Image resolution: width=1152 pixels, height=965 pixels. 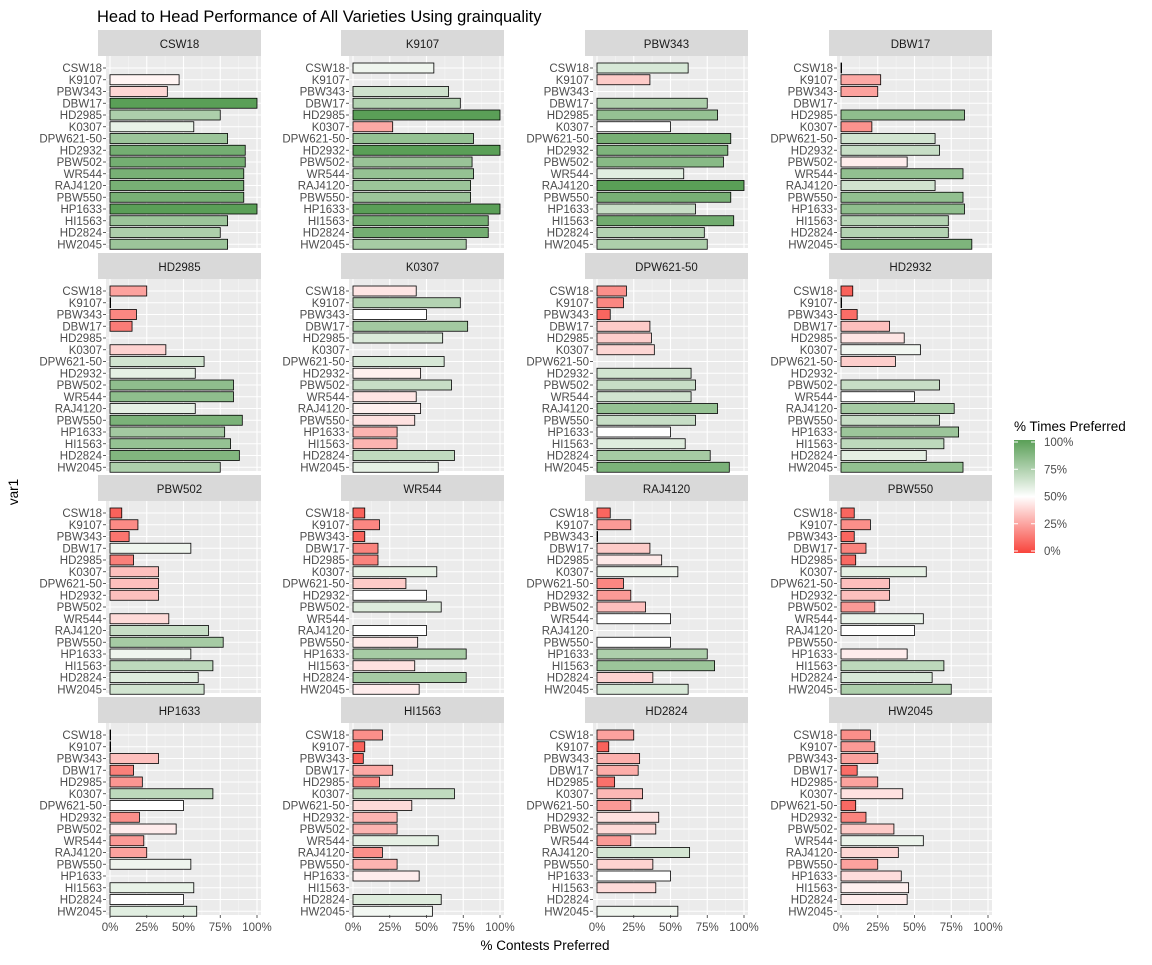 I want to click on x-axis-title: % Contests Preferred, so click(x=544, y=945).